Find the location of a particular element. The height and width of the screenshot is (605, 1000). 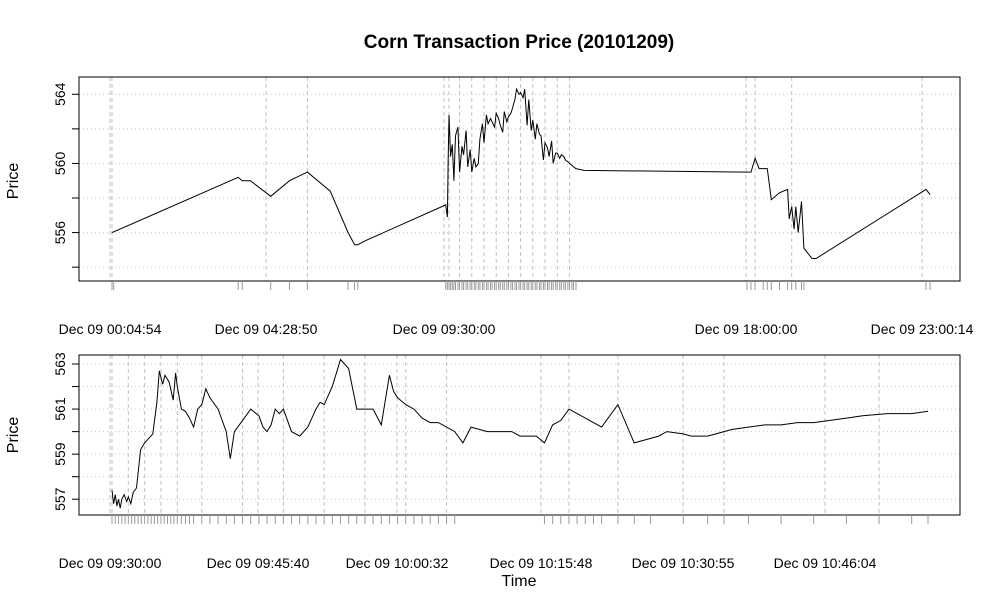

bottom-y-tick-label: 557 is located at coordinates (60, 499).